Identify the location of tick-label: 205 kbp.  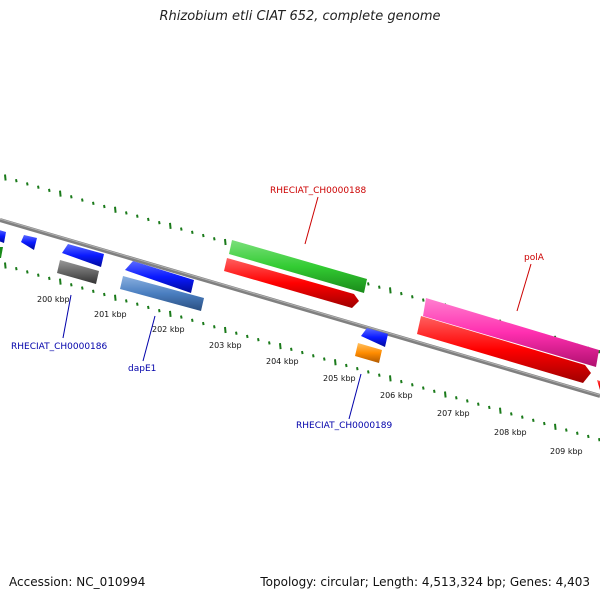
(339, 378).